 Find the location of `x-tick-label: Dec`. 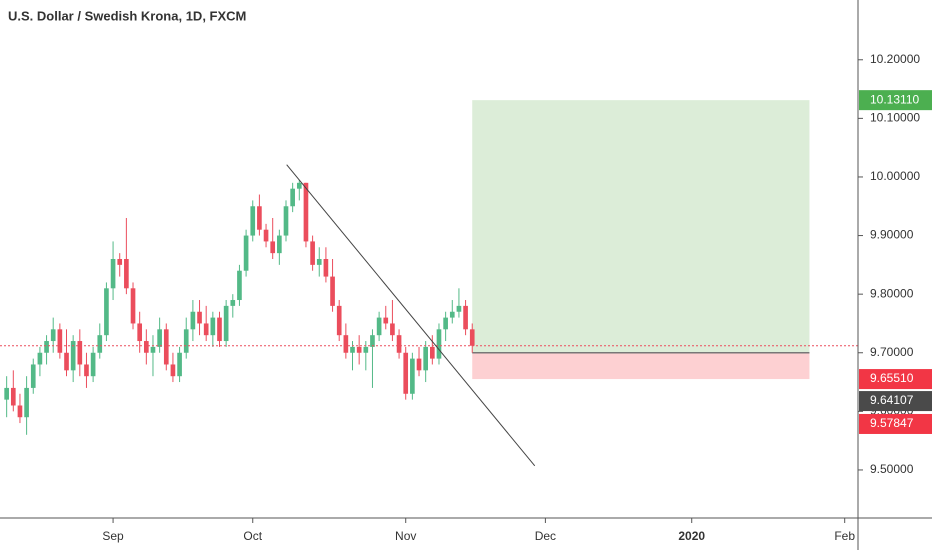

x-tick-label: Dec is located at coordinates (545, 536).